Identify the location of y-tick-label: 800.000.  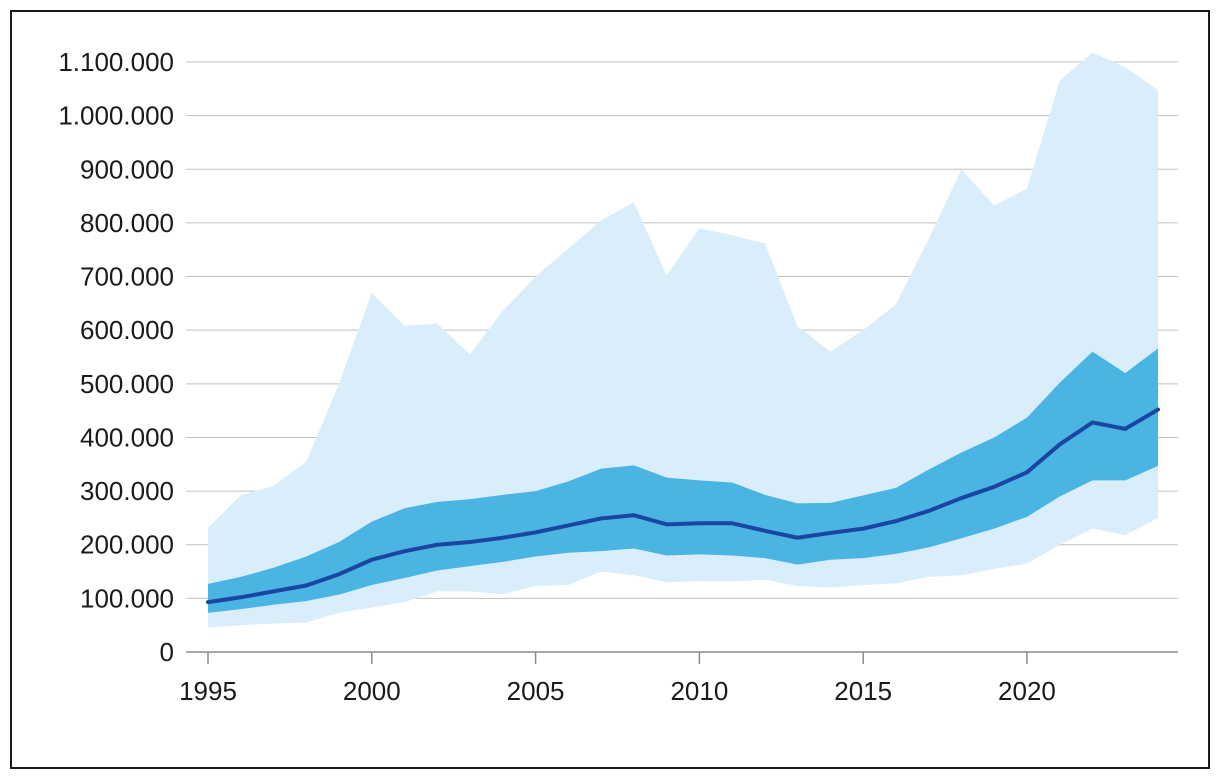
(127, 223).